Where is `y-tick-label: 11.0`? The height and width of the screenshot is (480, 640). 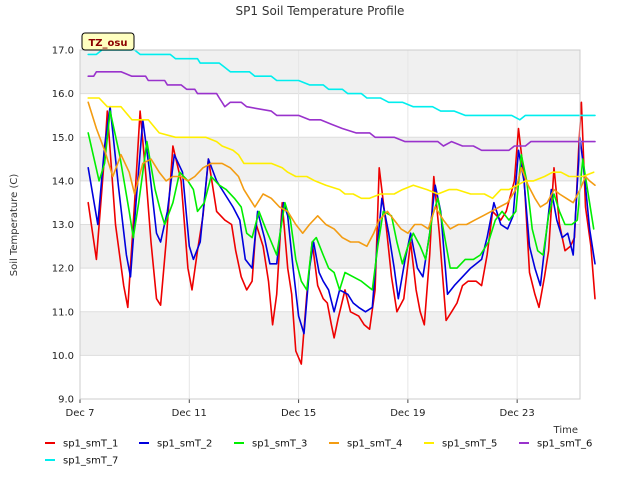 y-tick-label: 11.0 is located at coordinates (63, 312).